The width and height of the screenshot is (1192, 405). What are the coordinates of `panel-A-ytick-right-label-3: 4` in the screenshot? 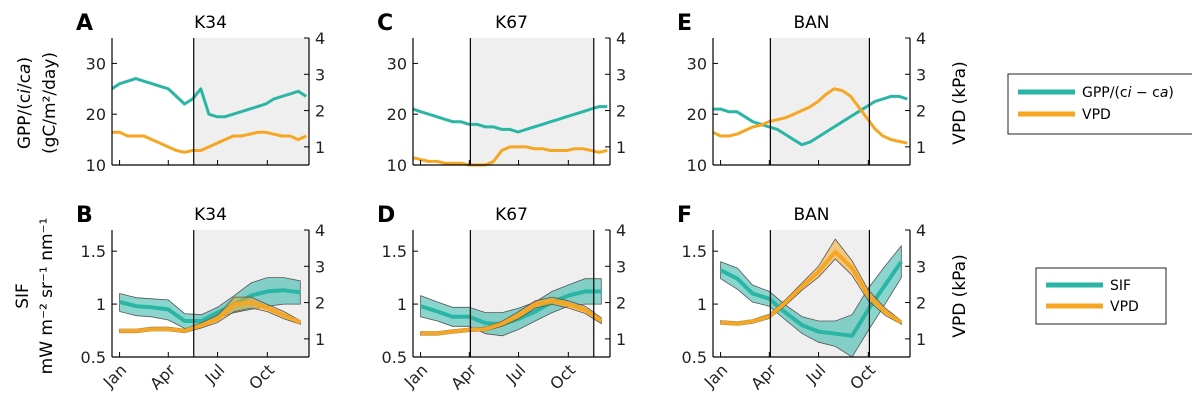 It's located at (320, 38).